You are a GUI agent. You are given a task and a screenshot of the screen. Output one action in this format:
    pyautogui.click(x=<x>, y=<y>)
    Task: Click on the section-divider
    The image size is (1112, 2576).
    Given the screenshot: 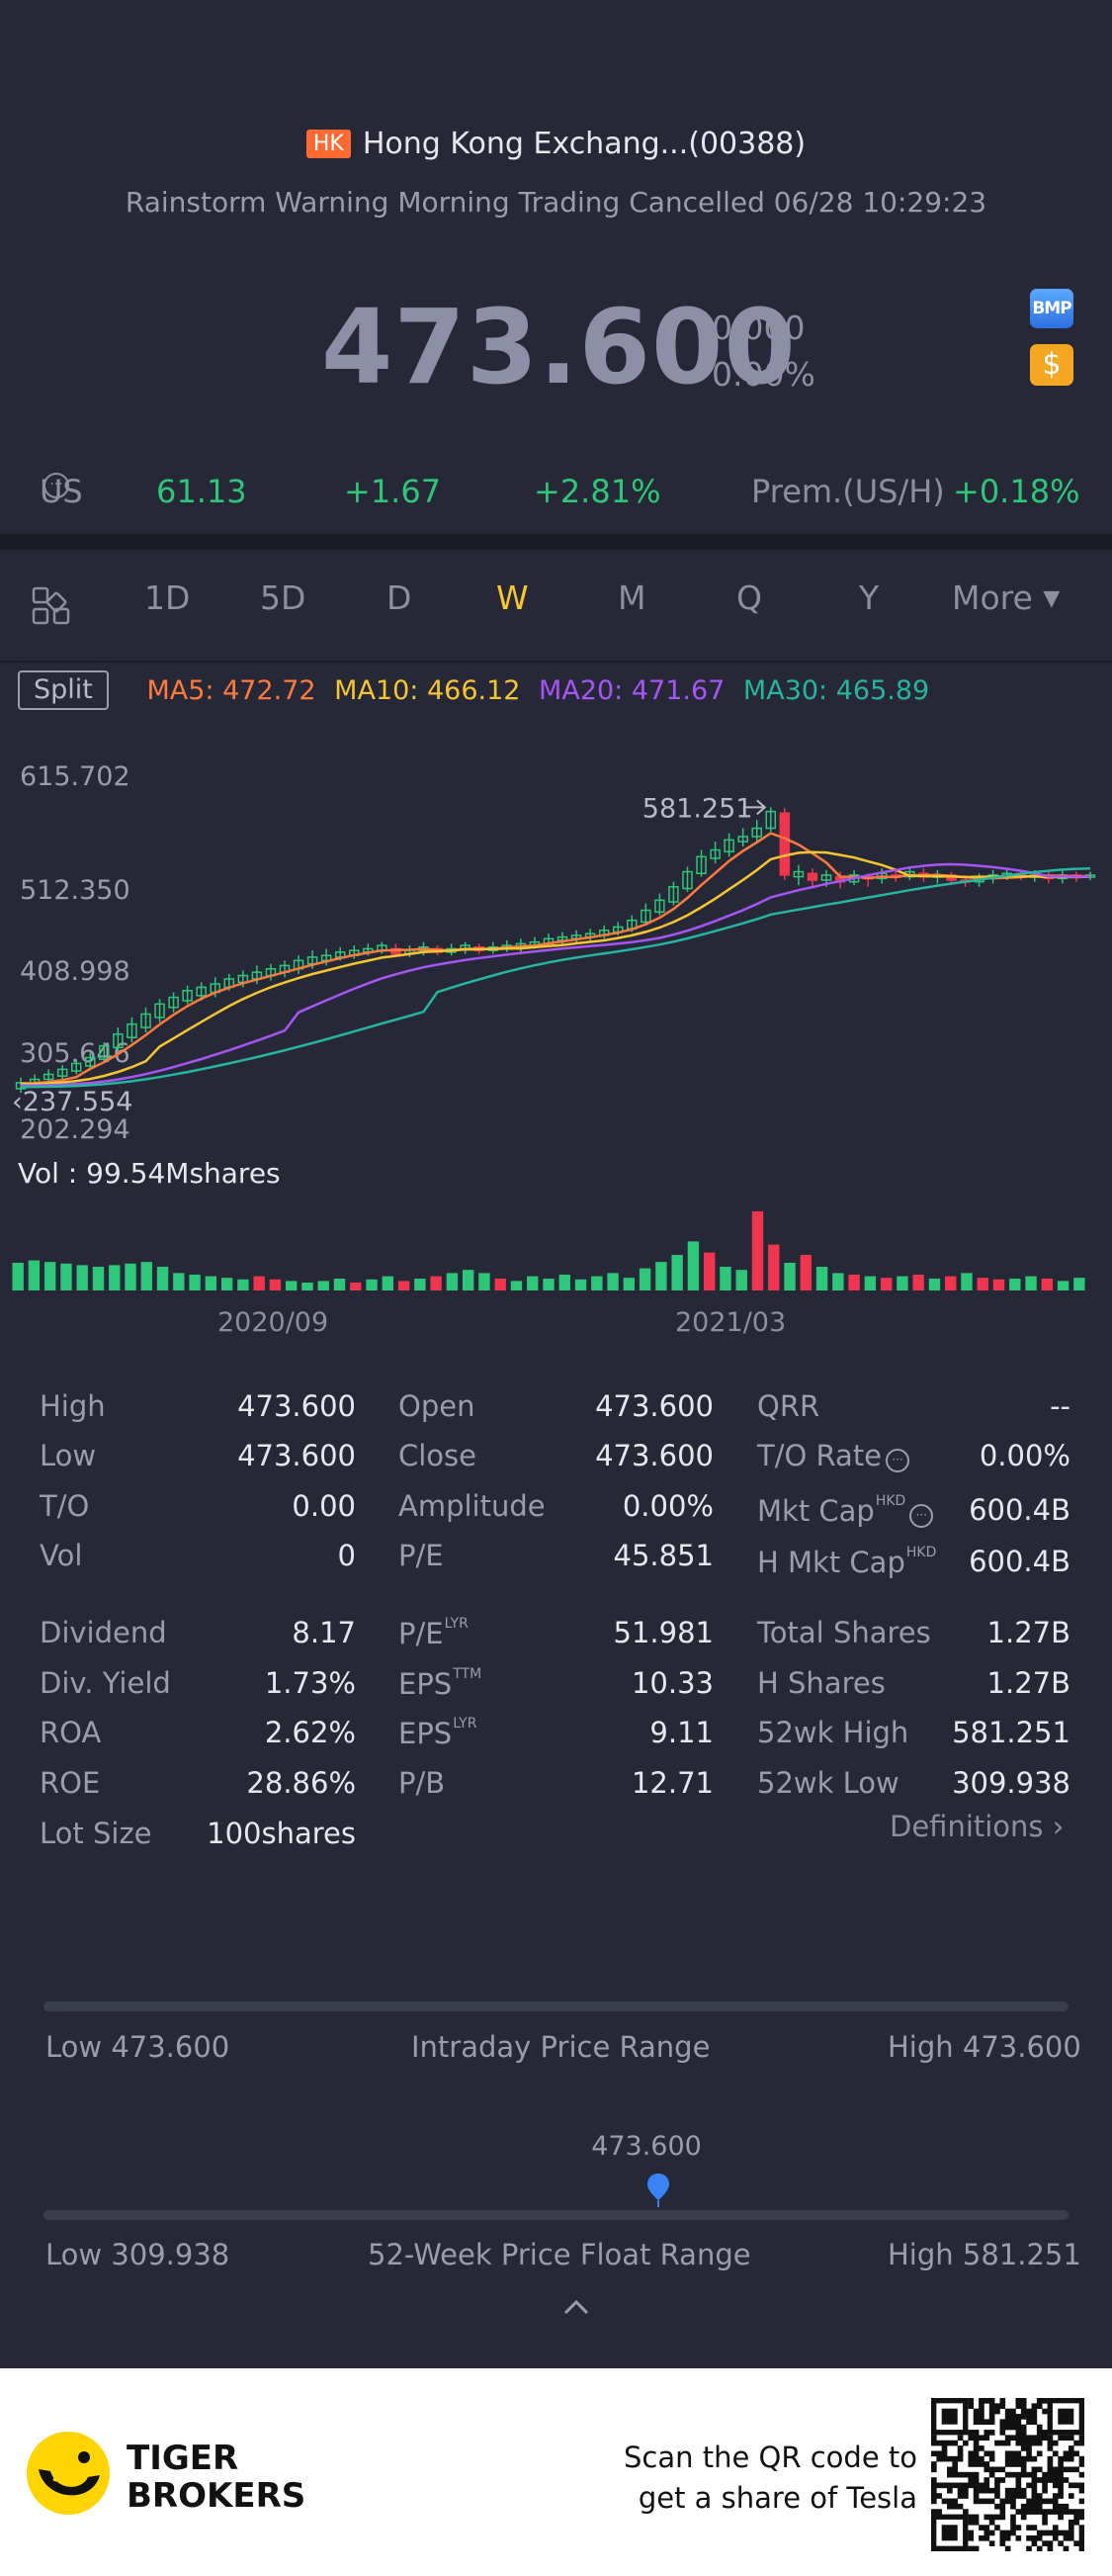 What is the action you would take?
    pyautogui.click(x=556, y=542)
    